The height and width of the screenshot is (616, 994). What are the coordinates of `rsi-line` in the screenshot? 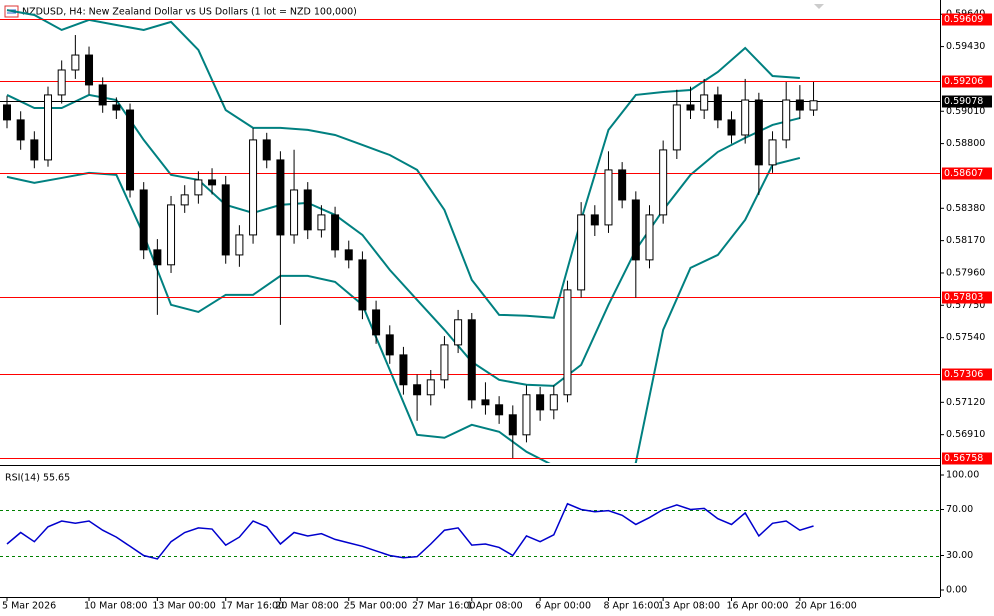 It's located at (410, 531).